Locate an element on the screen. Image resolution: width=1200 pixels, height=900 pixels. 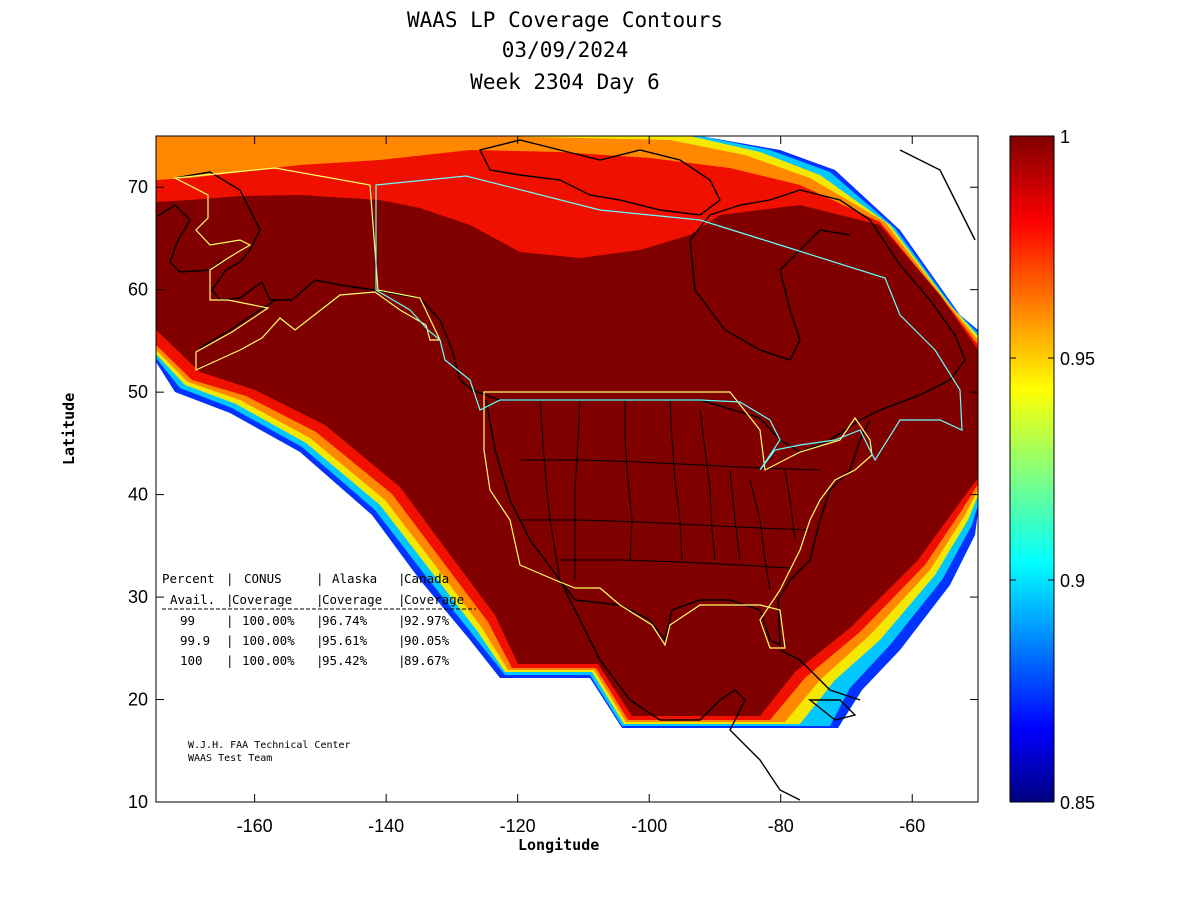
table-cell: 99 is located at coordinates (187, 620).